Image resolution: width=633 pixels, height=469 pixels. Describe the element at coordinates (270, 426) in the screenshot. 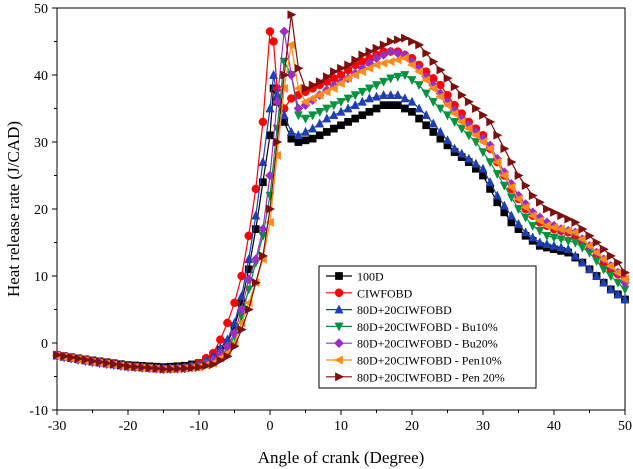

I see `x-tick-label: 0` at that location.